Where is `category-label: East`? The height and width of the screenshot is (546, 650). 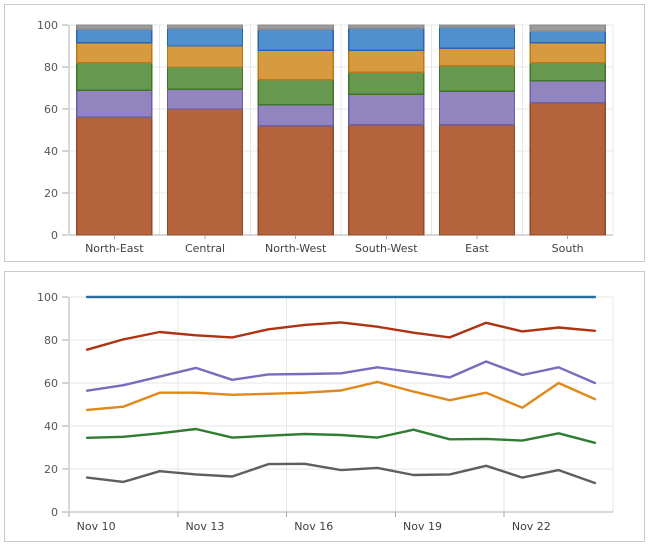
category-label: East is located at coordinates (477, 248).